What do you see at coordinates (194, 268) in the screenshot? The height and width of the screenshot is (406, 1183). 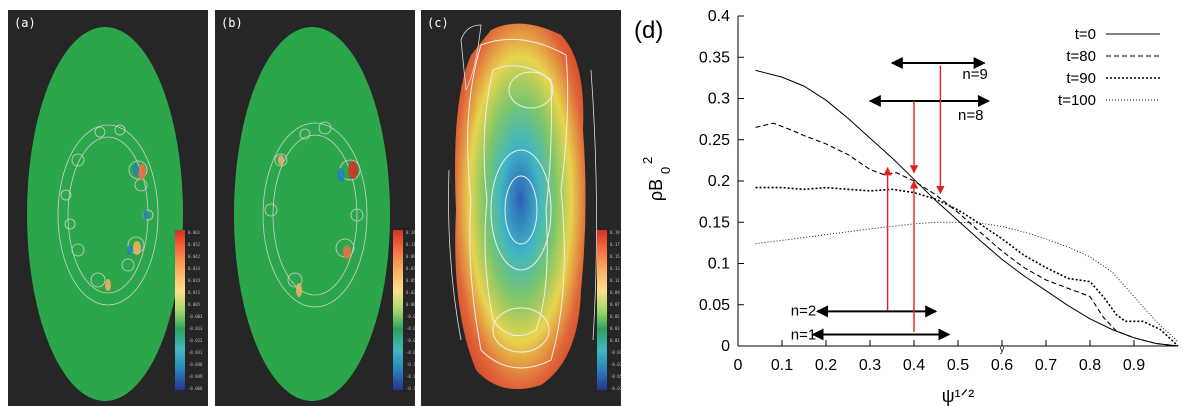 I see `colorbar-tick: 0.033` at bounding box center [194, 268].